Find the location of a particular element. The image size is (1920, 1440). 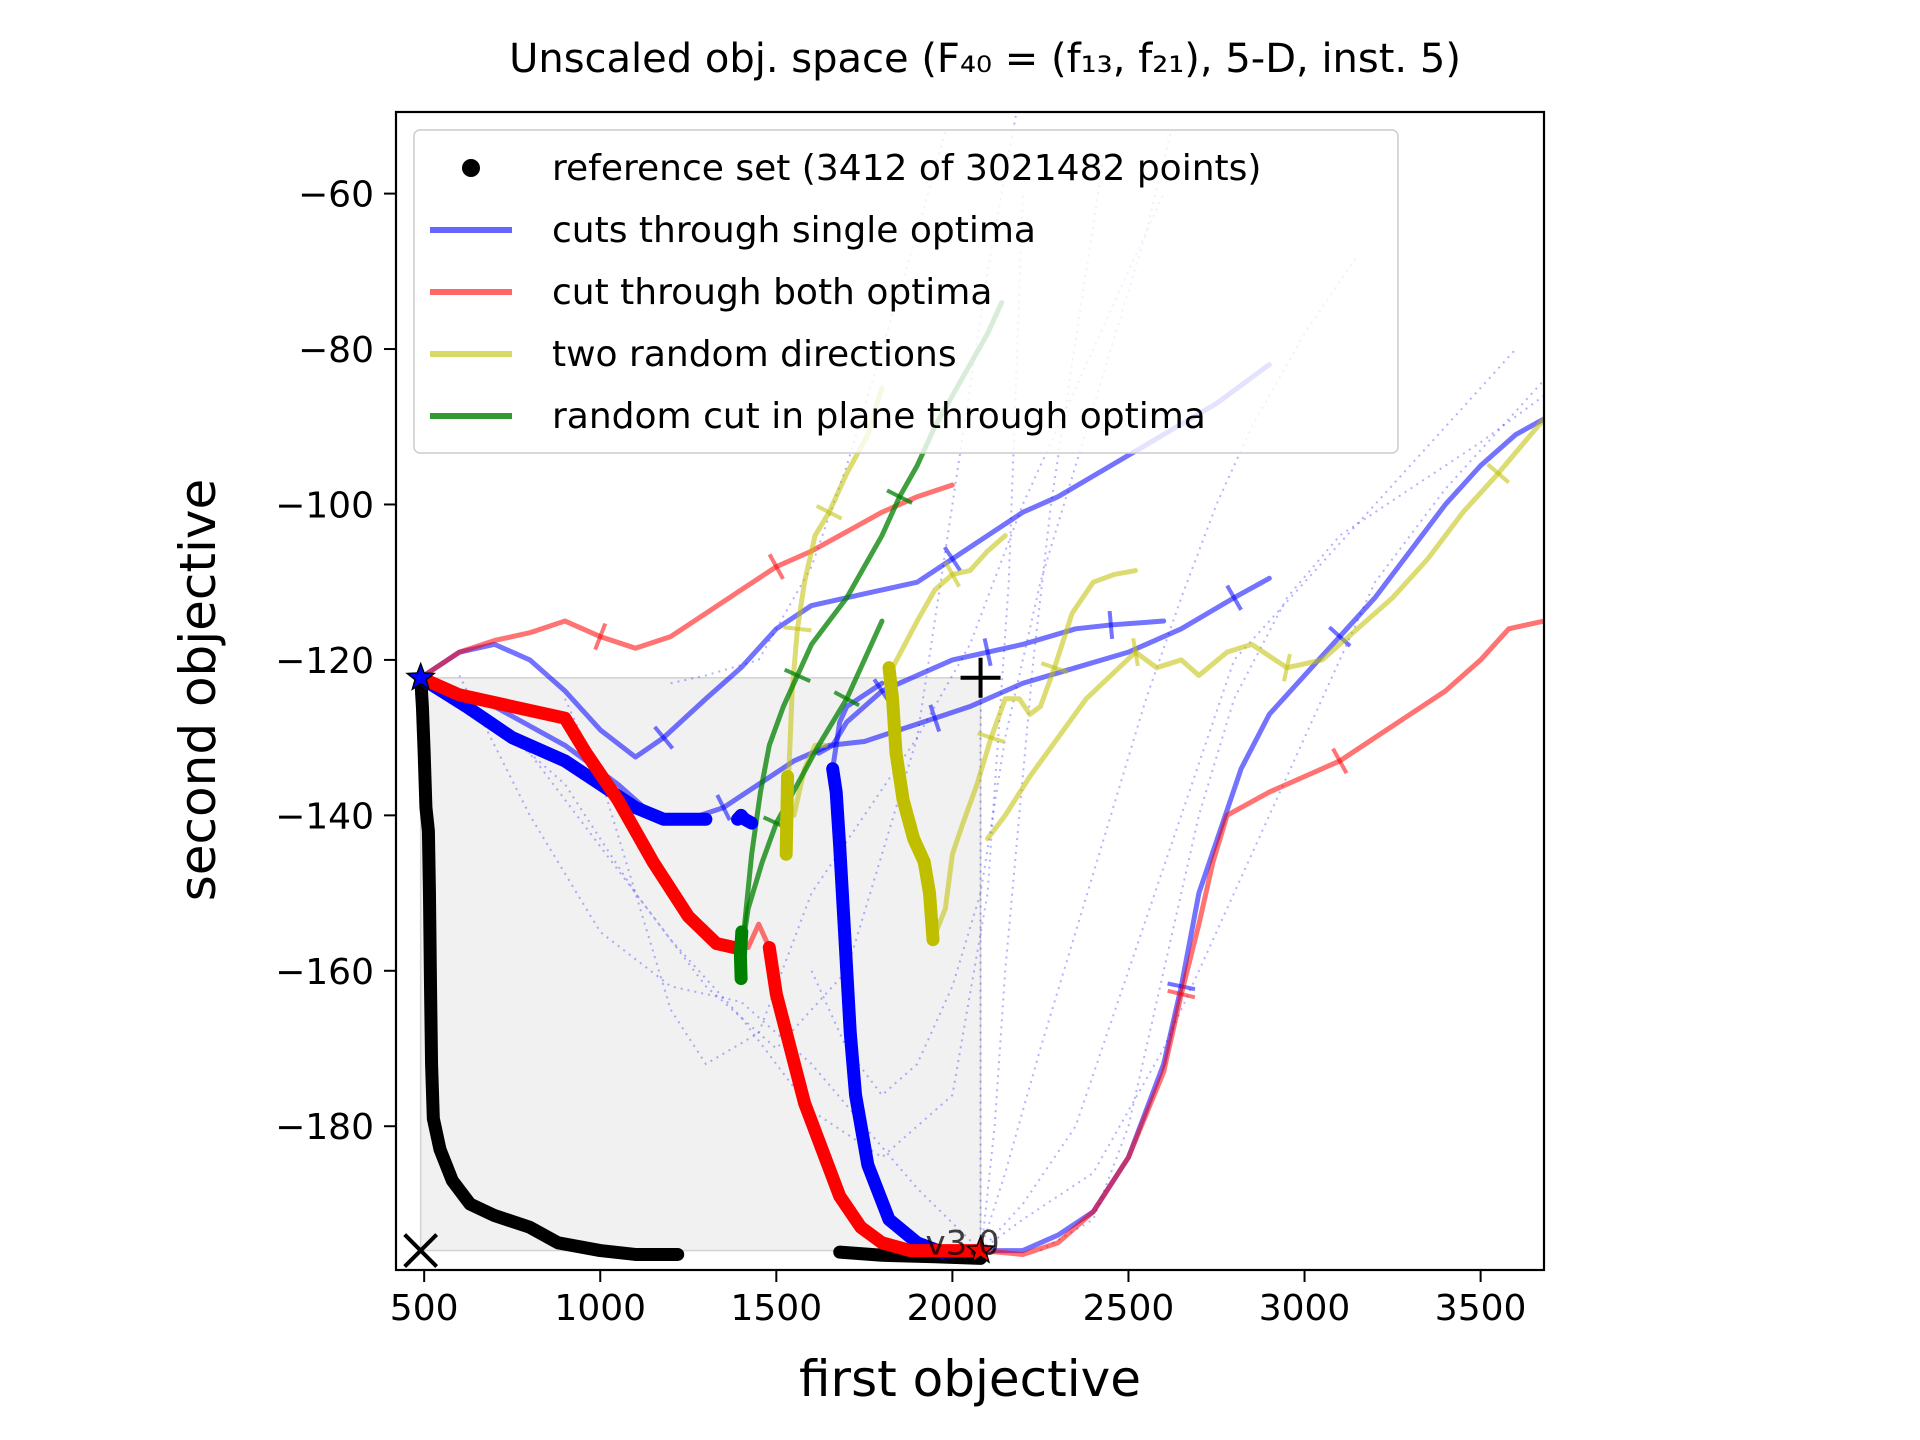

x-axis: 500 1000 1500 2000 2500 3000 3500 is located at coordinates (958, 1299).